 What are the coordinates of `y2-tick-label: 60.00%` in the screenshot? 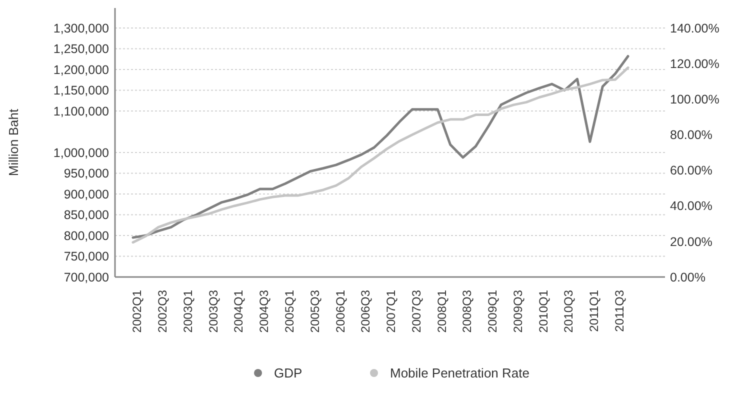 It's located at (691, 171).